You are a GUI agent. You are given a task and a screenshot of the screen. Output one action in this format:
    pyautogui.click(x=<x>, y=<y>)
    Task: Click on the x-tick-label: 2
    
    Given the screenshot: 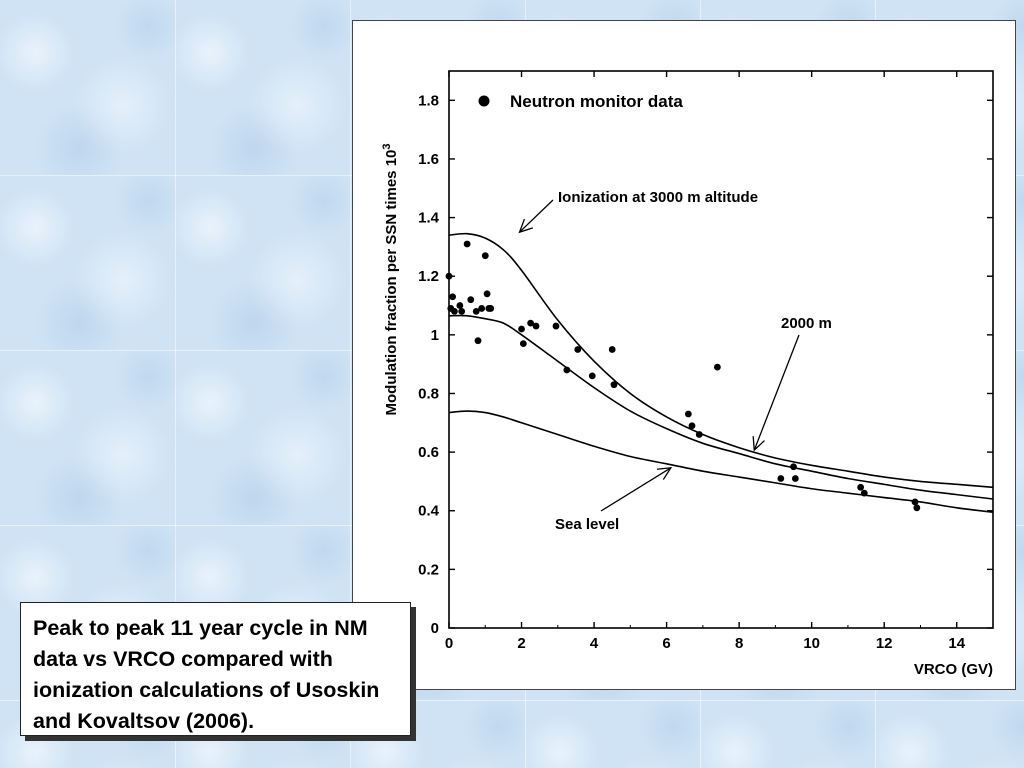 What is the action you would take?
    pyautogui.click(x=521, y=643)
    